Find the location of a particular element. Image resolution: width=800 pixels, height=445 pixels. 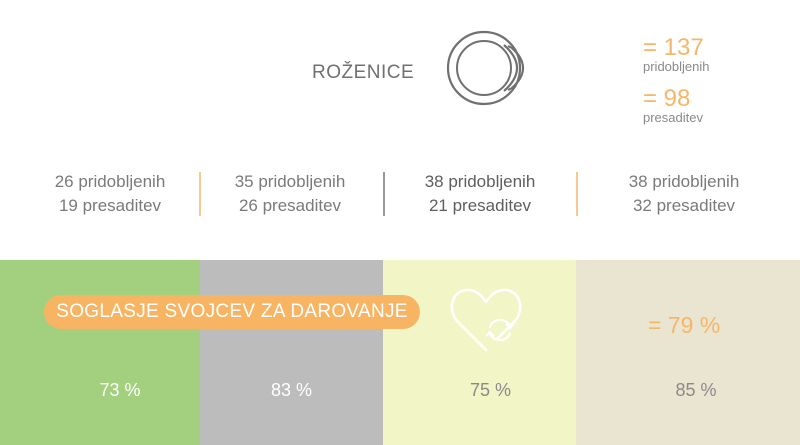

consent-value-4: 85 % is located at coordinates (696, 390).